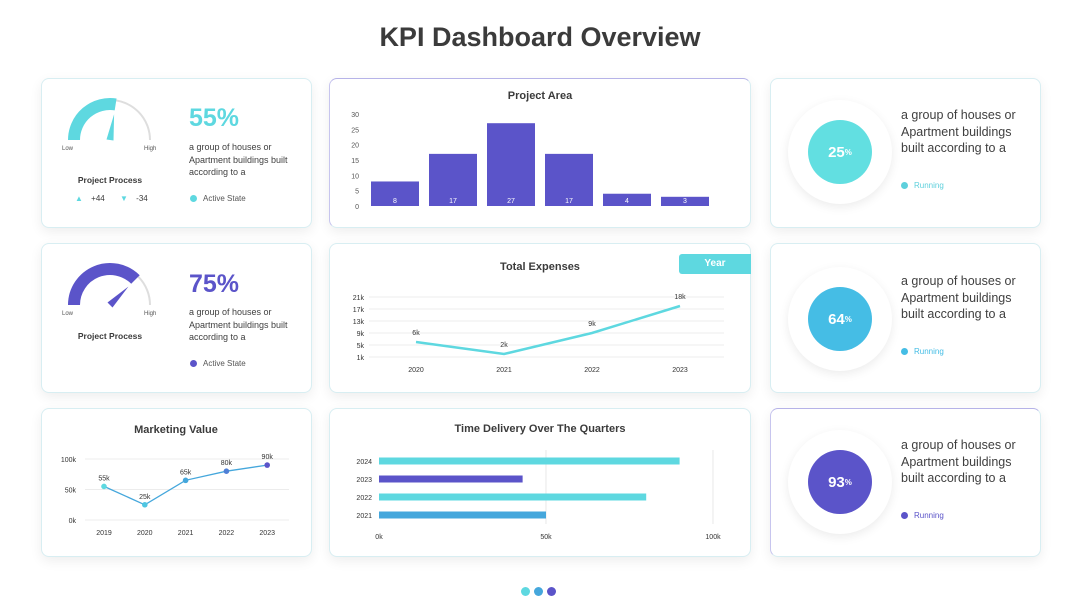 Image resolution: width=1080 pixels, height=608 pixels. What do you see at coordinates (98, 198) in the screenshot?
I see `trend-up-value: +44` at bounding box center [98, 198].